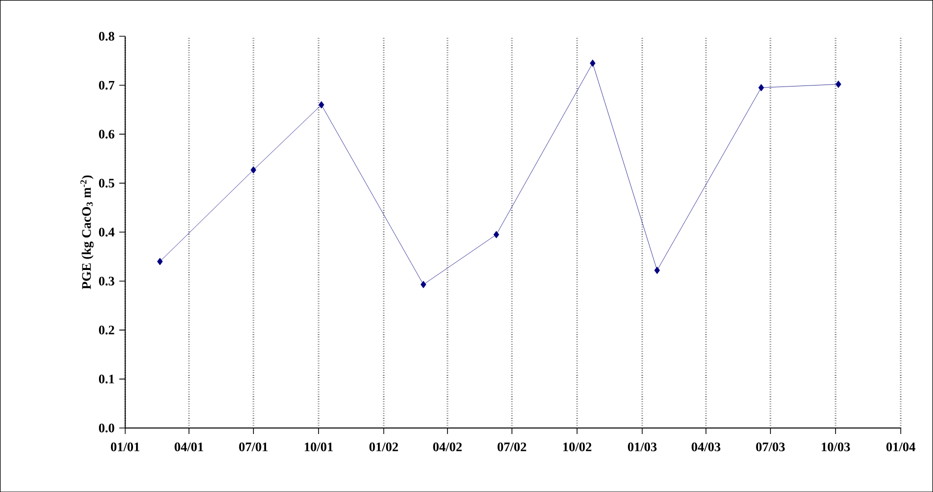  Describe the element at coordinates (383, 447) in the screenshot. I see `x-tick-label: 01/02` at that location.